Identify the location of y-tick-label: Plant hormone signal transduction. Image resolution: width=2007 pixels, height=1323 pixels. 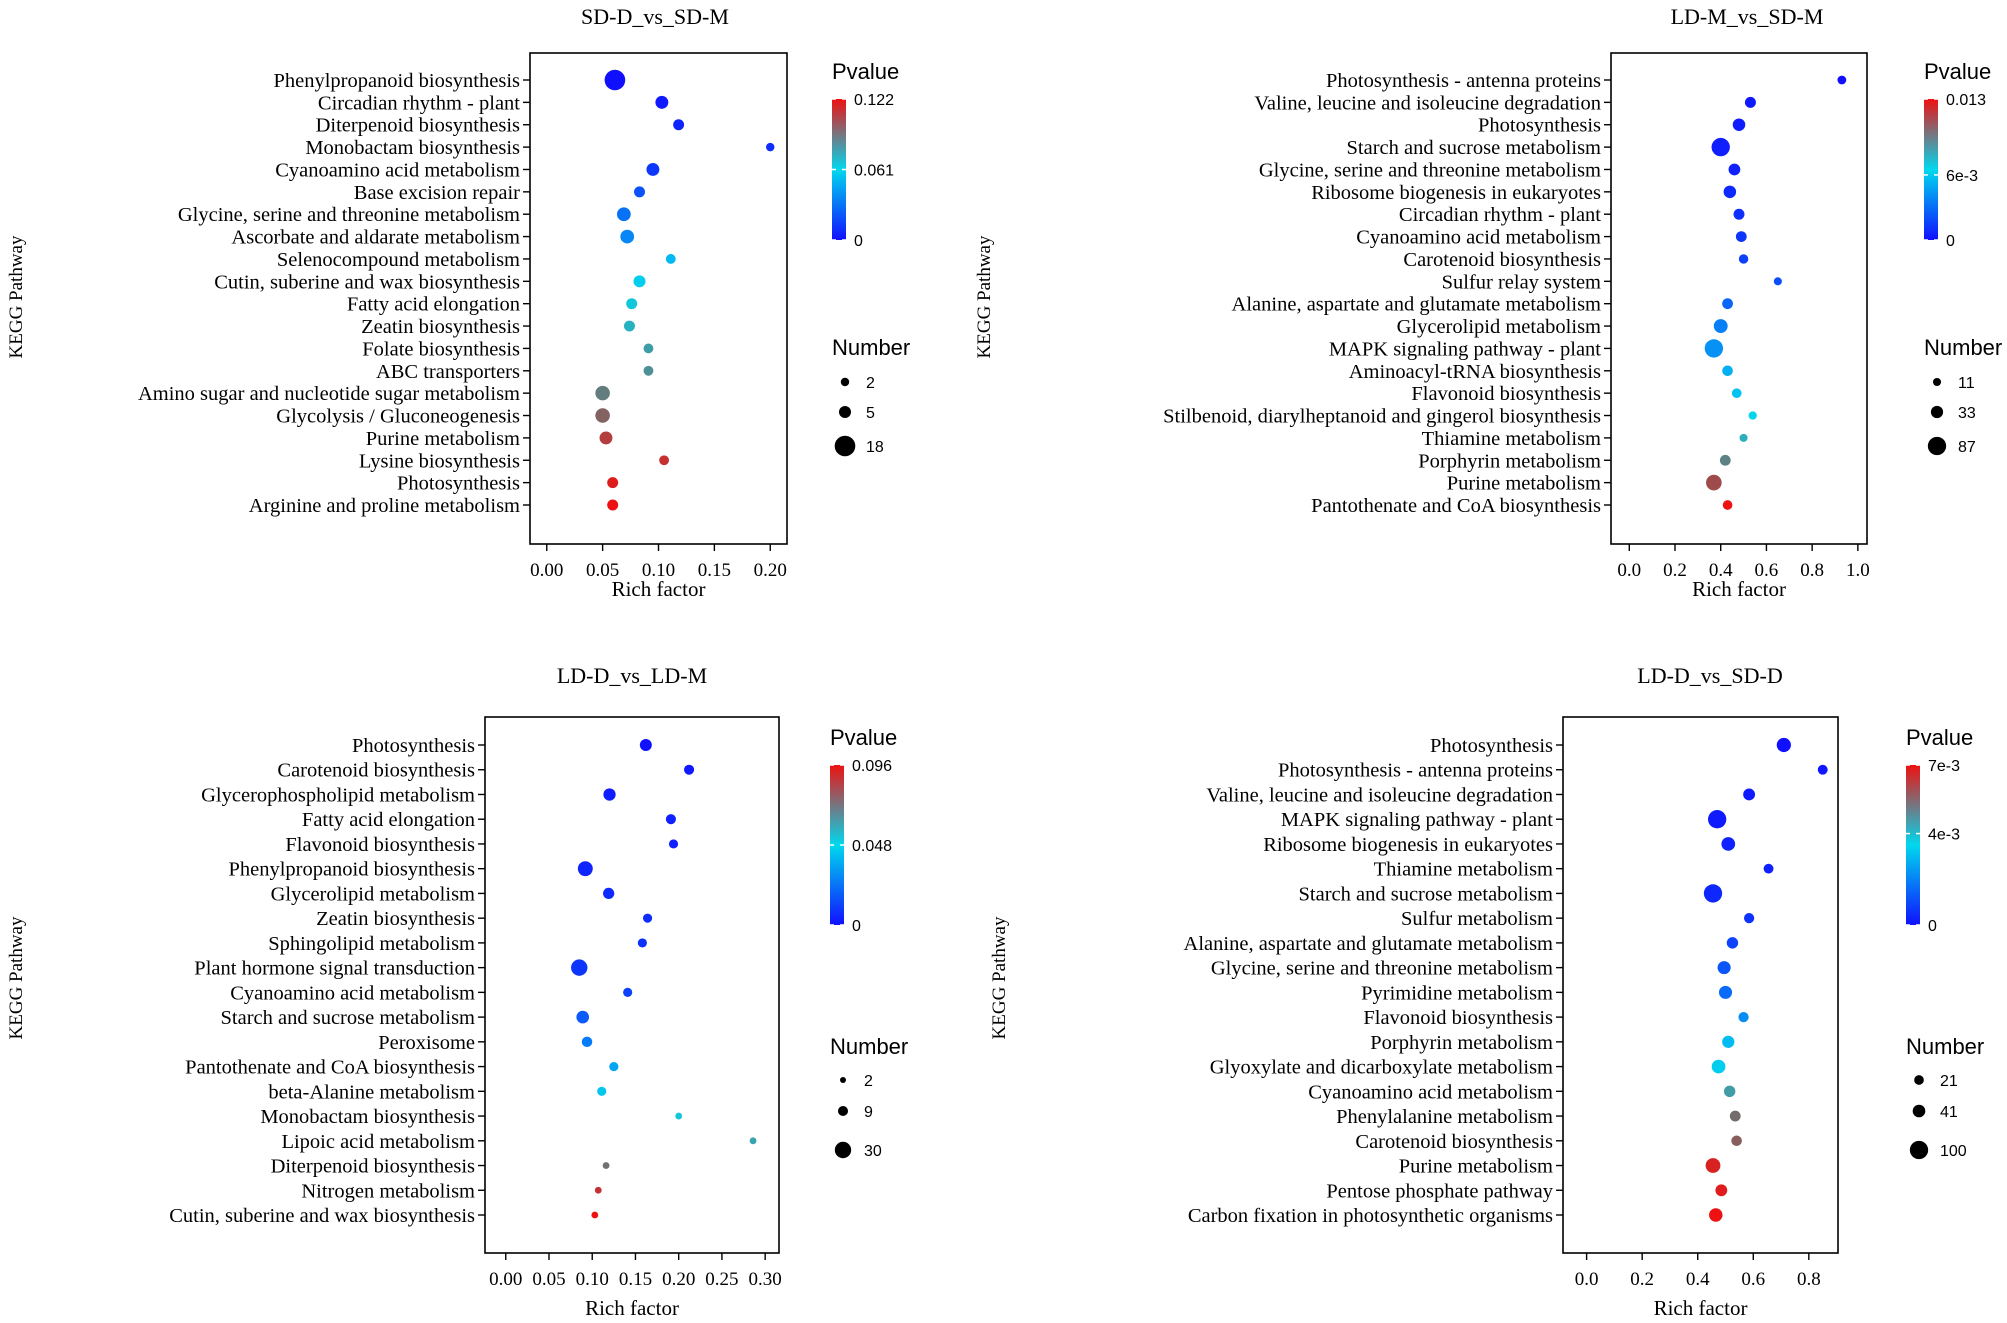
(334, 969).